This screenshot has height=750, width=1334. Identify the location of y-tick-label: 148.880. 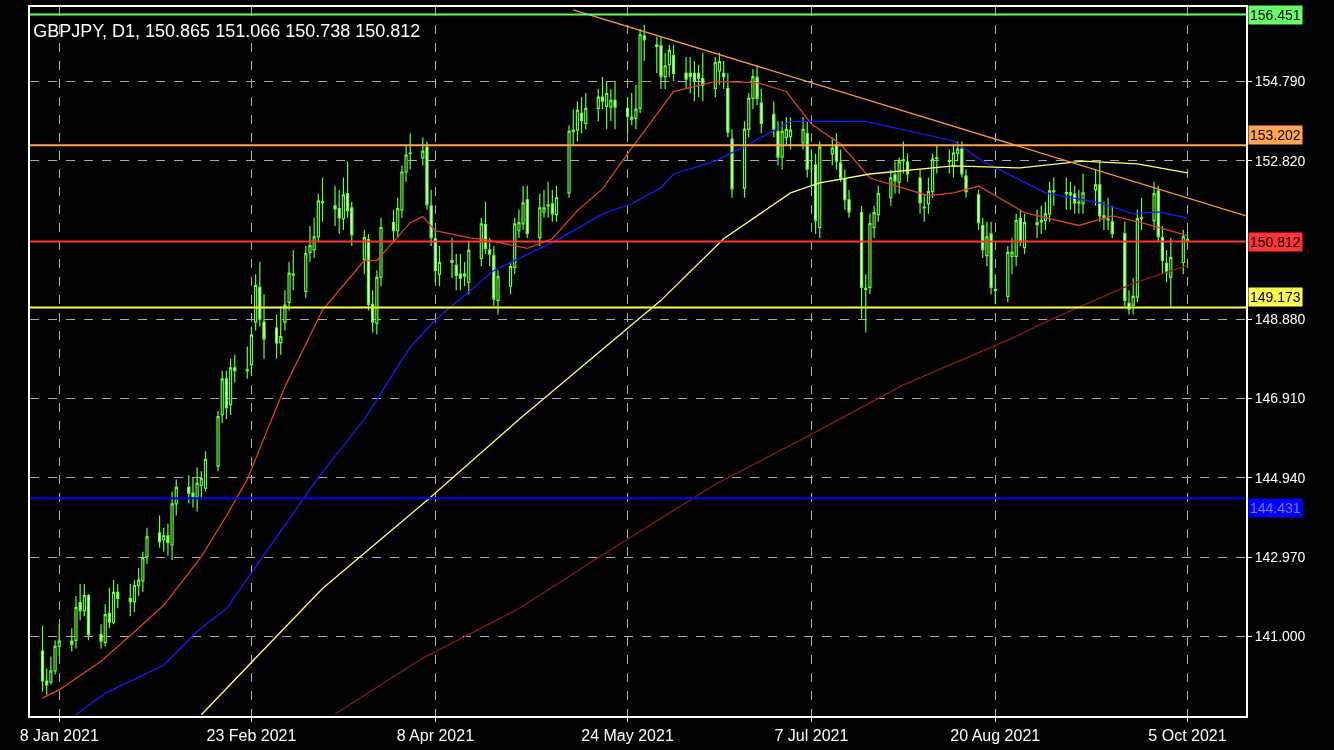
(1280, 319).